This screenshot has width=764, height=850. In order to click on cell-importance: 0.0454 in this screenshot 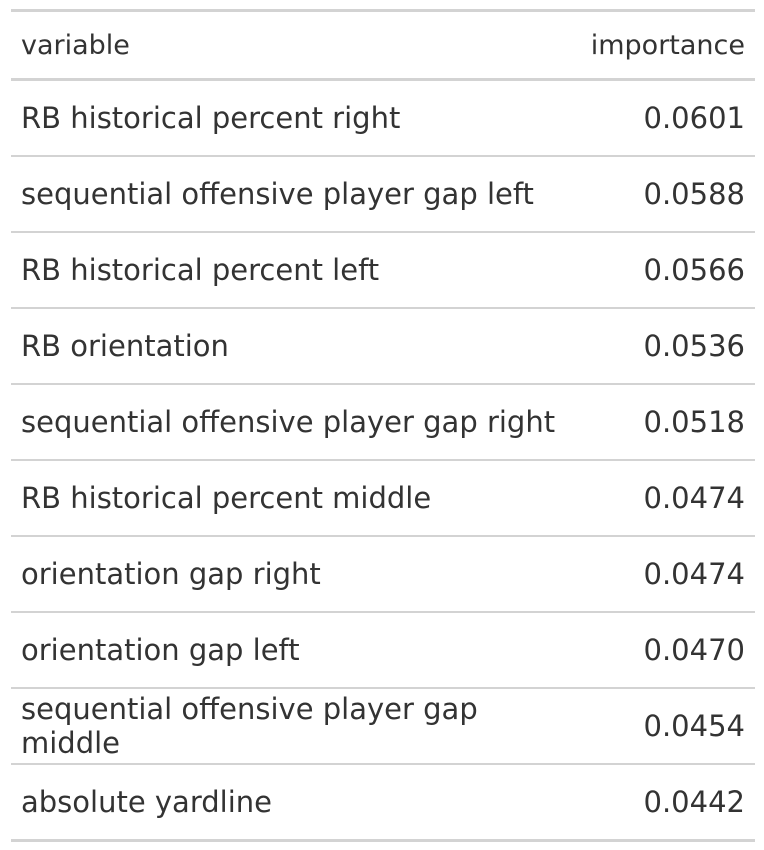, I will do `click(667, 725)`.